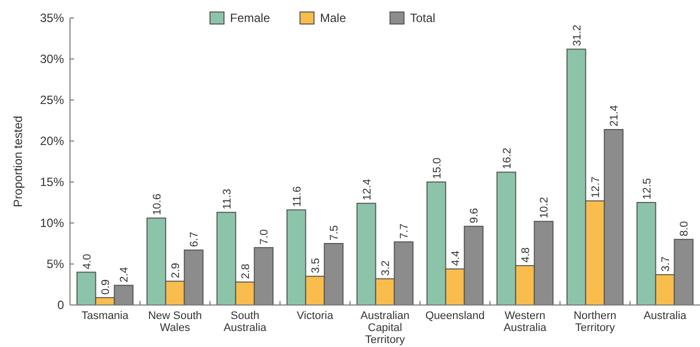 Image resolution: width=700 pixels, height=347 pixels. I want to click on y-tick-label: 5%, so click(55, 264).